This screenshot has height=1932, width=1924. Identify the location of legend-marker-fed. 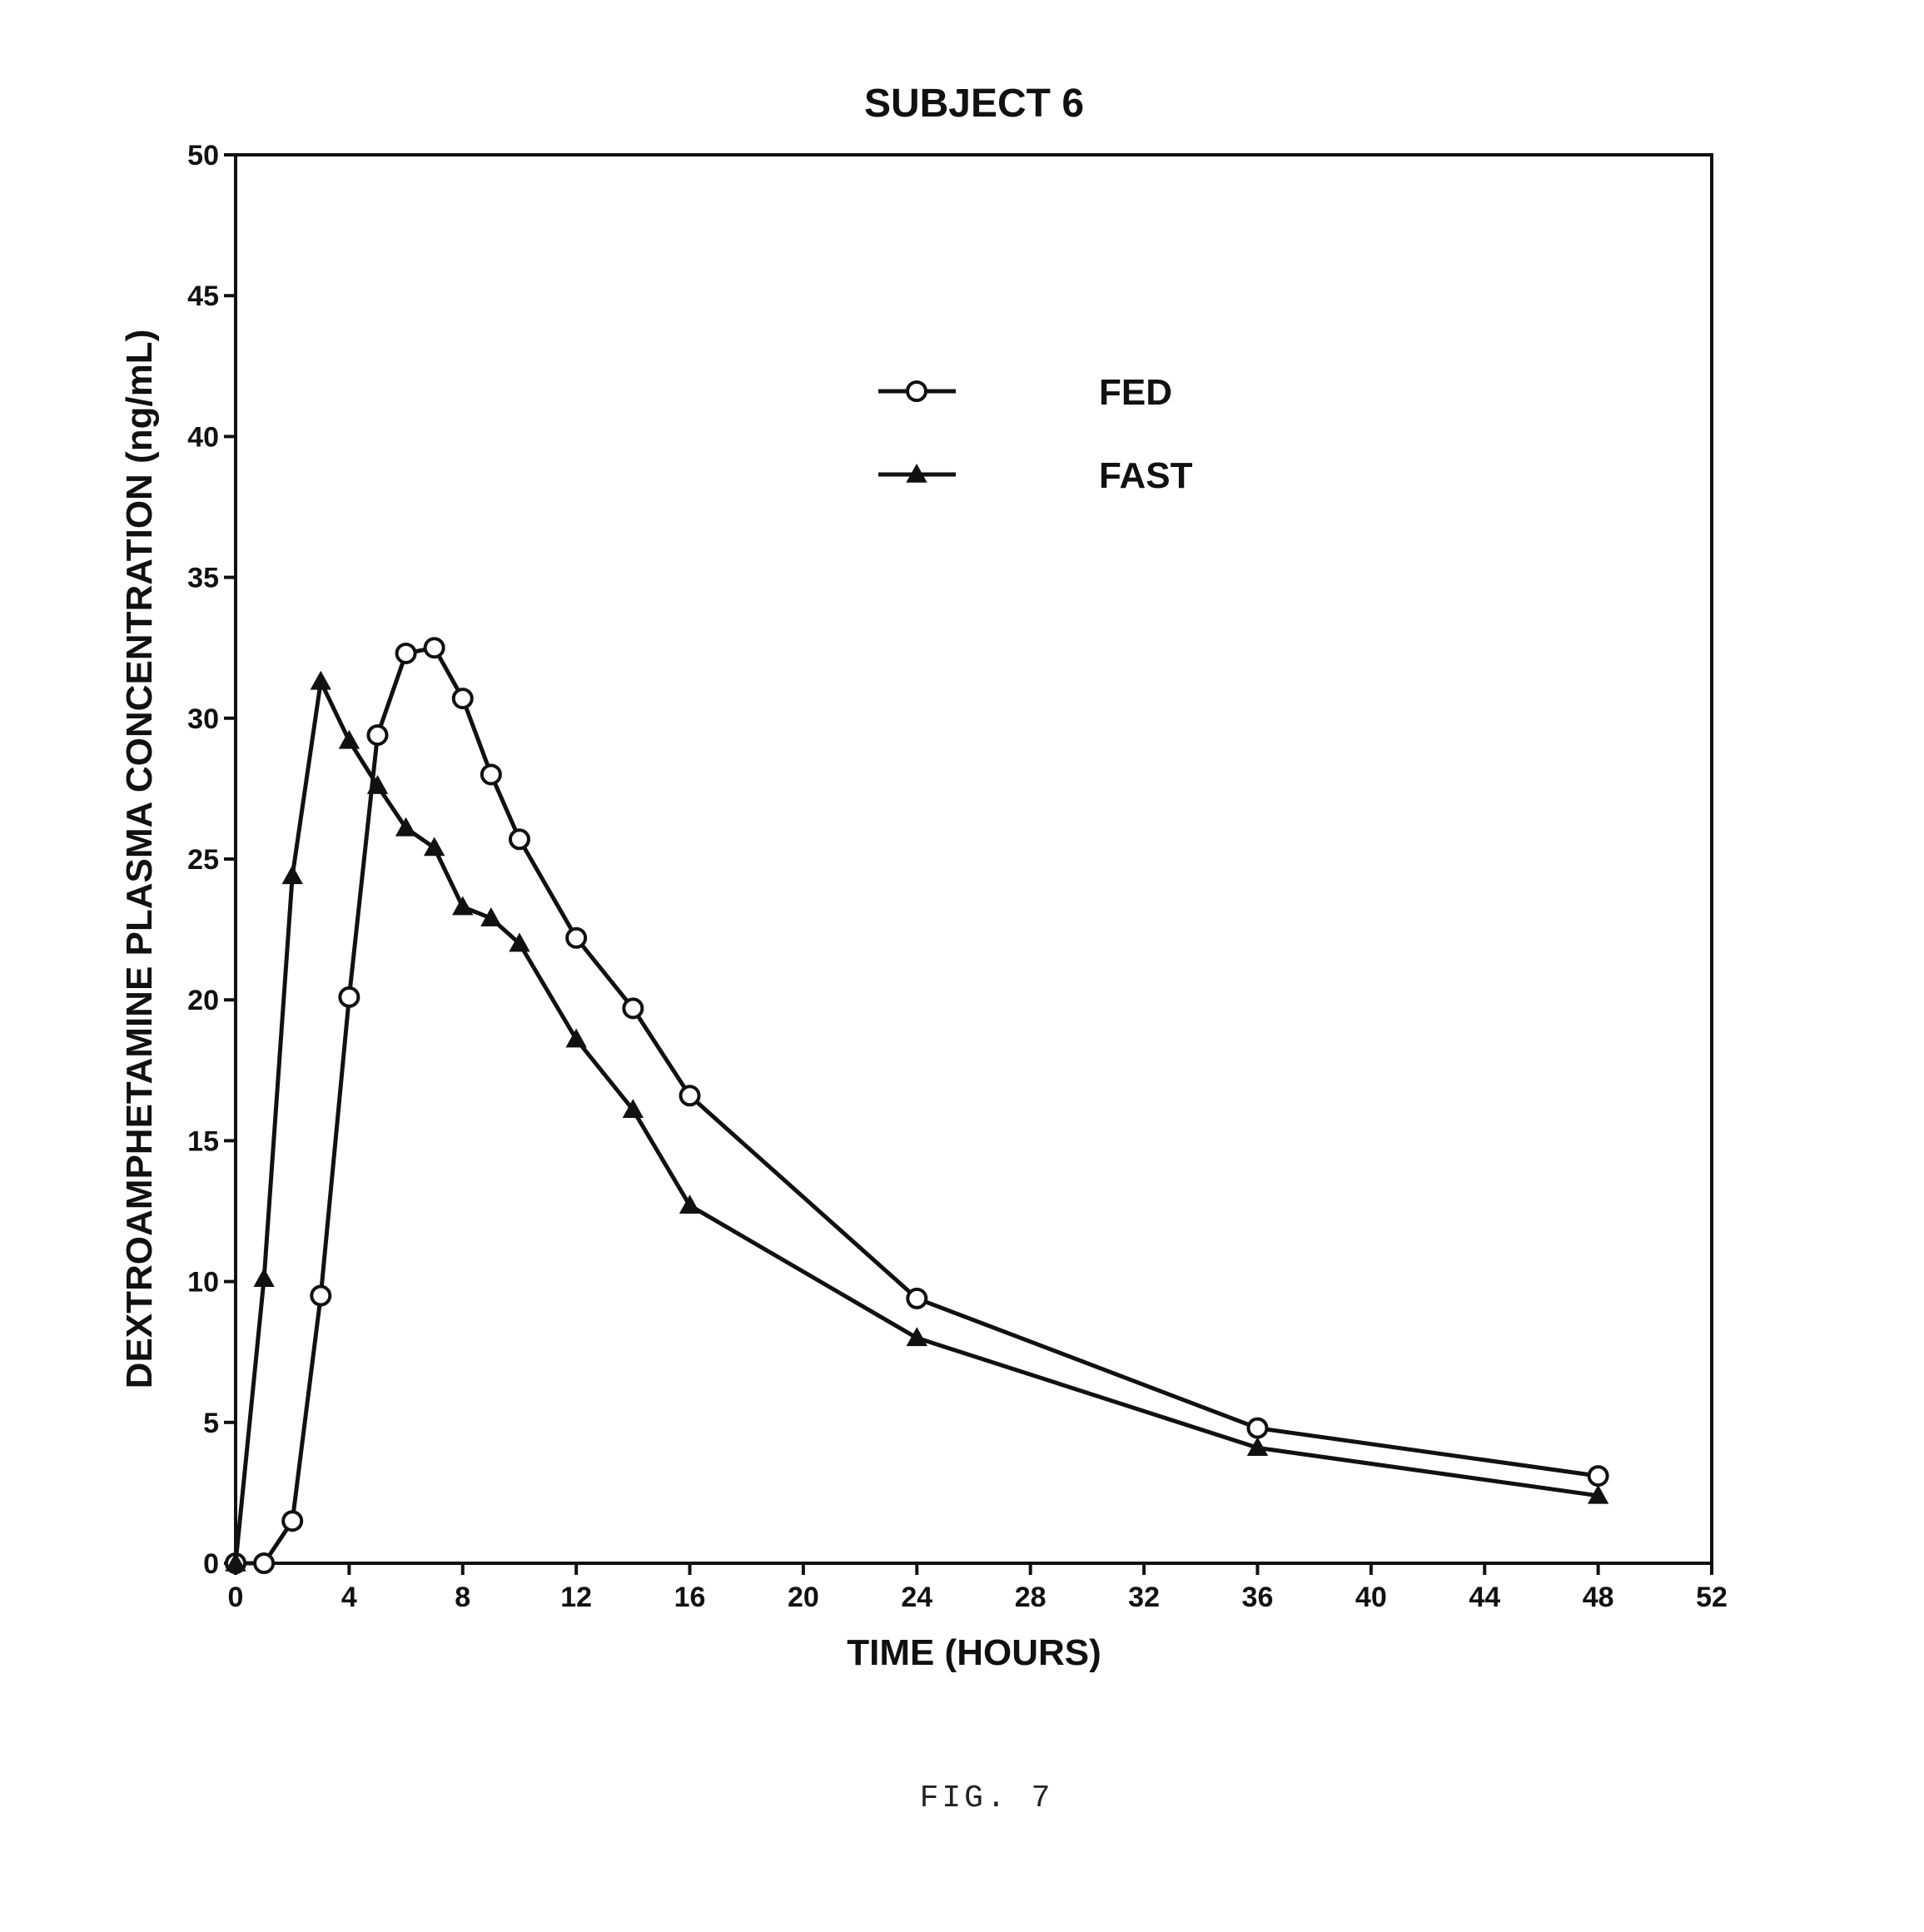
(916, 391).